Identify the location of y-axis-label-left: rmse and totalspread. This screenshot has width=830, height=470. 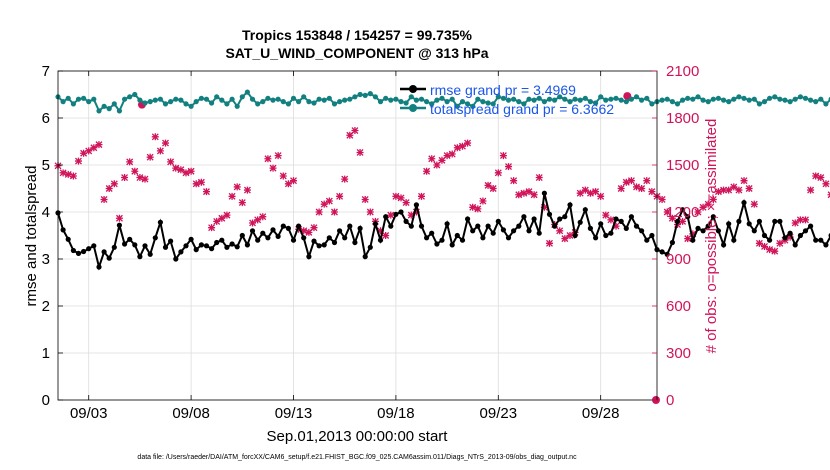
(31, 236).